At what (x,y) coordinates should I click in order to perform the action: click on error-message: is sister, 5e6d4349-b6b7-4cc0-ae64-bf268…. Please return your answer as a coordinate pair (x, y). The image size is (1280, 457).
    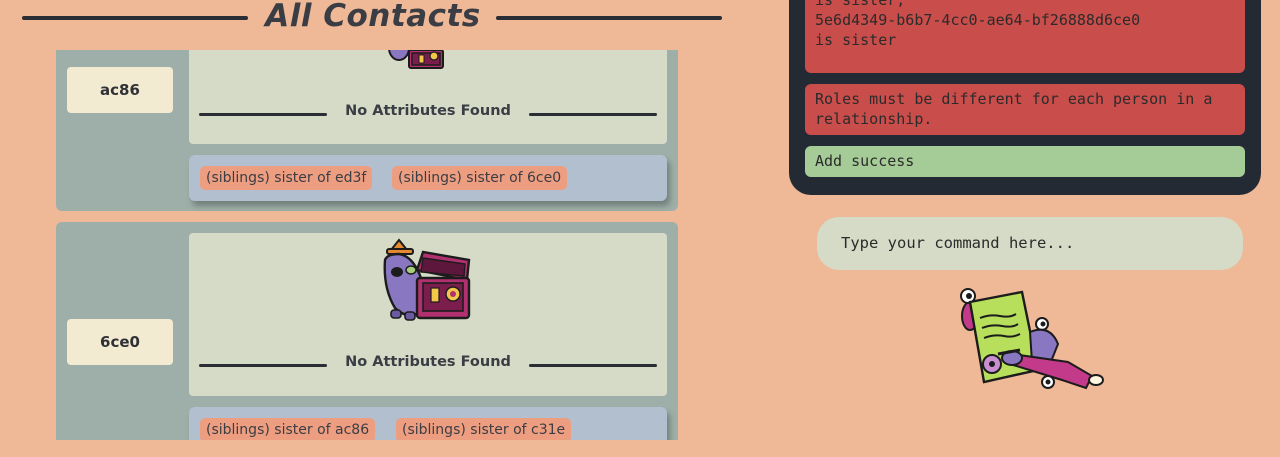
    Looking at the image, I should click on (1025, 36).